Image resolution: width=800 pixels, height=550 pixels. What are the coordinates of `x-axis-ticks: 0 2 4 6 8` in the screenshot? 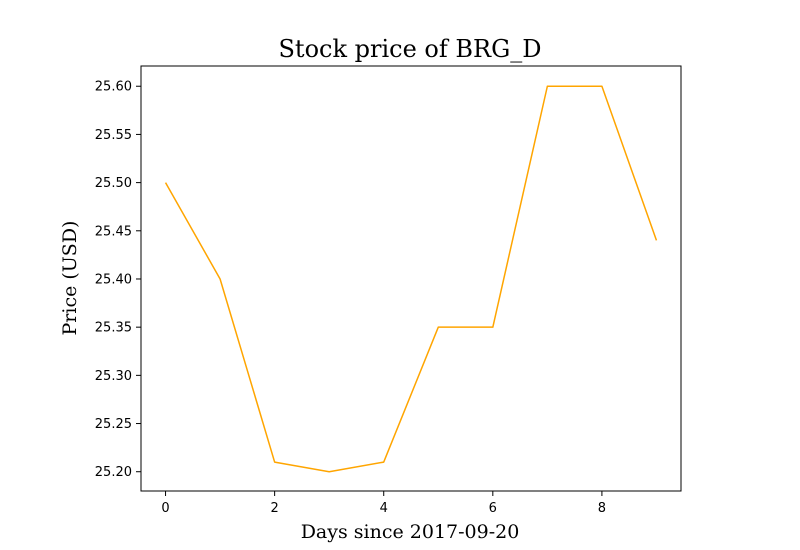 It's located at (383, 503).